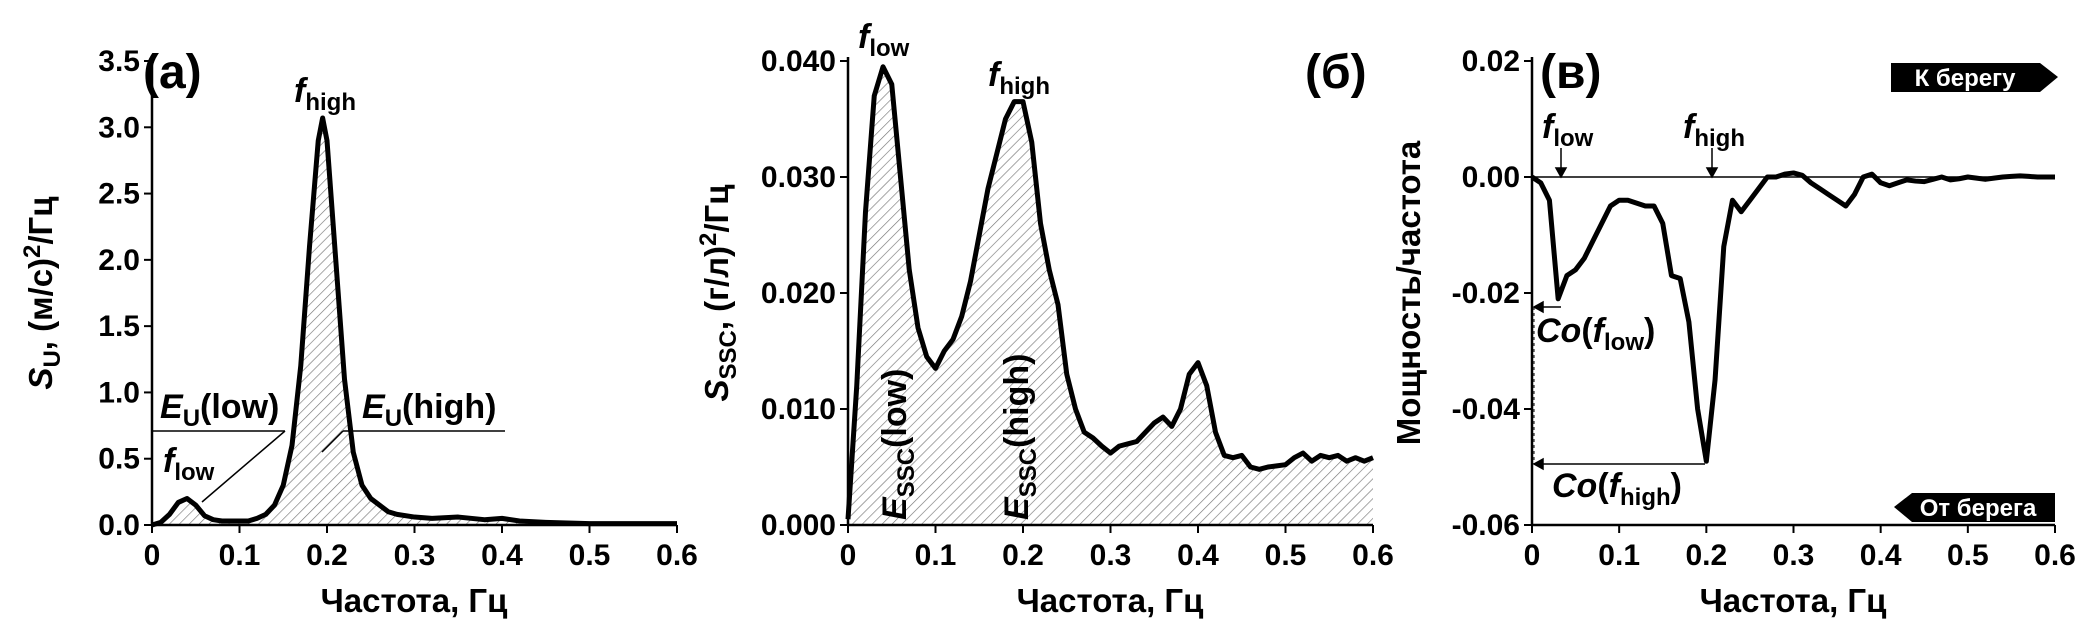 This screenshot has width=2100, height=631. I want to click on y-title-part: , (г/л), so click(716, 288).